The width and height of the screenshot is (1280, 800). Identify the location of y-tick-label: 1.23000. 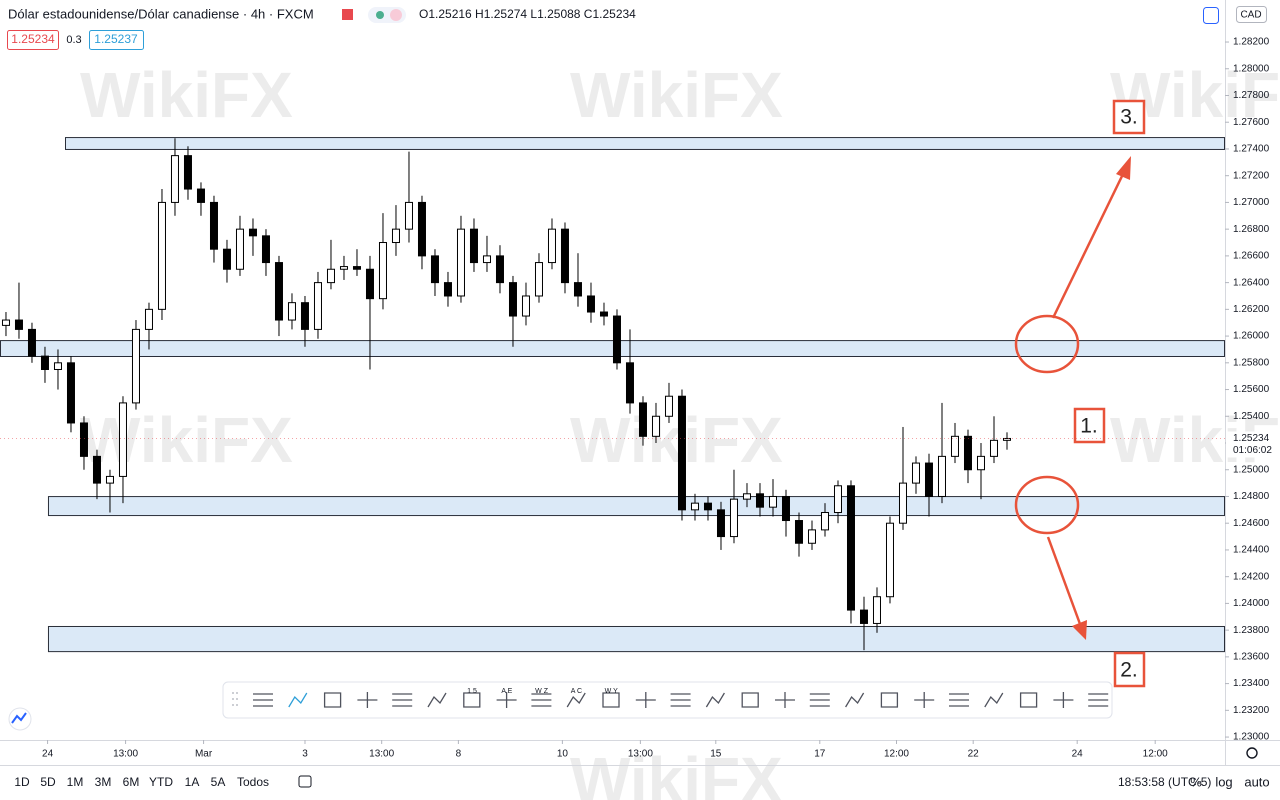
(1251, 737).